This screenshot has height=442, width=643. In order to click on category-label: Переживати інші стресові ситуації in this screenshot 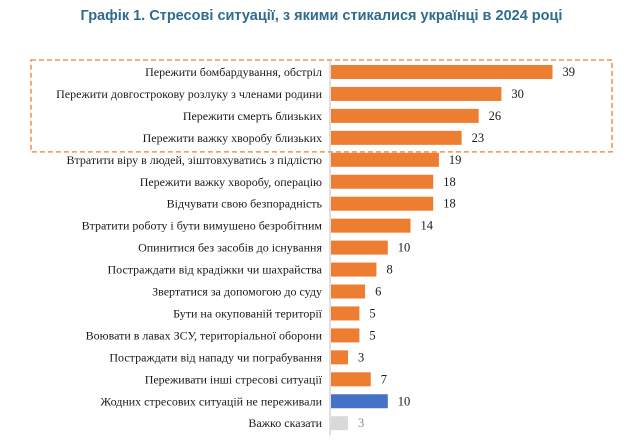, I will do `click(234, 379)`.